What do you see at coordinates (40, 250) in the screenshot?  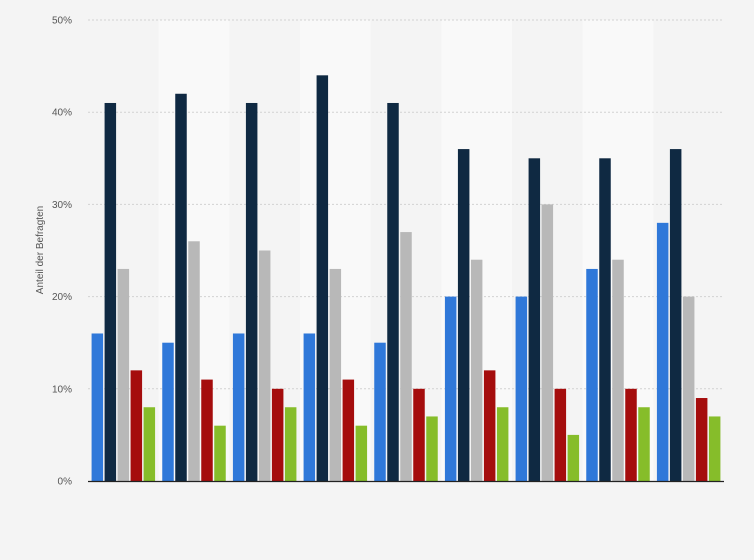 I see `y-axis-title: Anteil der Befragten` at bounding box center [40, 250].